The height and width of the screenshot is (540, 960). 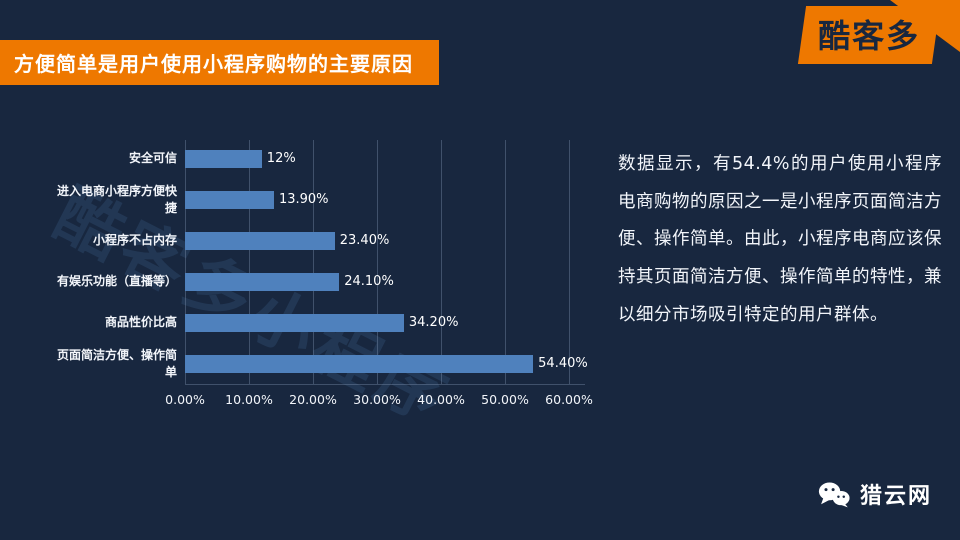 What do you see at coordinates (116, 281) in the screenshot?
I see `category-label: 有娱乐功能（直播等）` at bounding box center [116, 281].